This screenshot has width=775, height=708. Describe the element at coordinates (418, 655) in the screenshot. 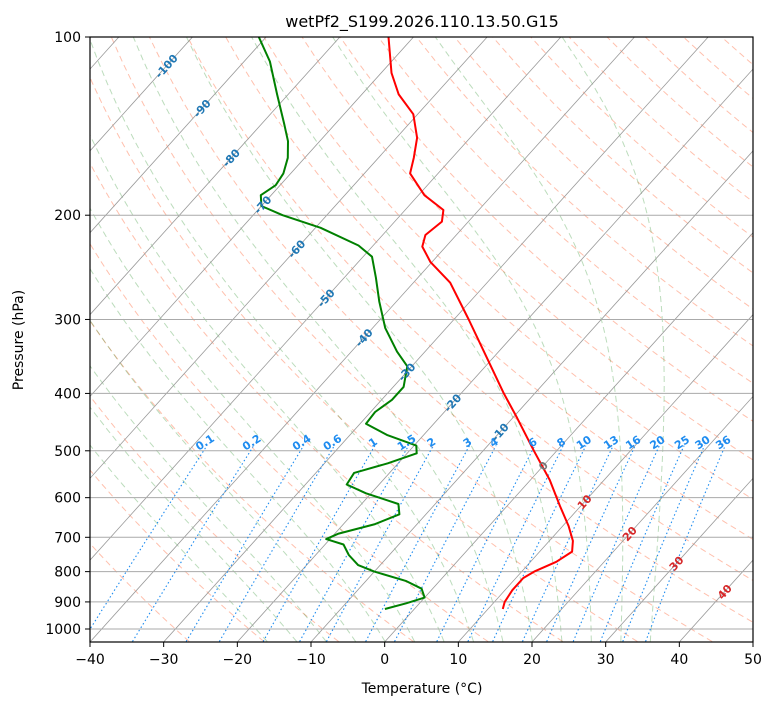

I see `x-axis: −40 −30 −20 −10 0 10 20 30 40 50` at that location.